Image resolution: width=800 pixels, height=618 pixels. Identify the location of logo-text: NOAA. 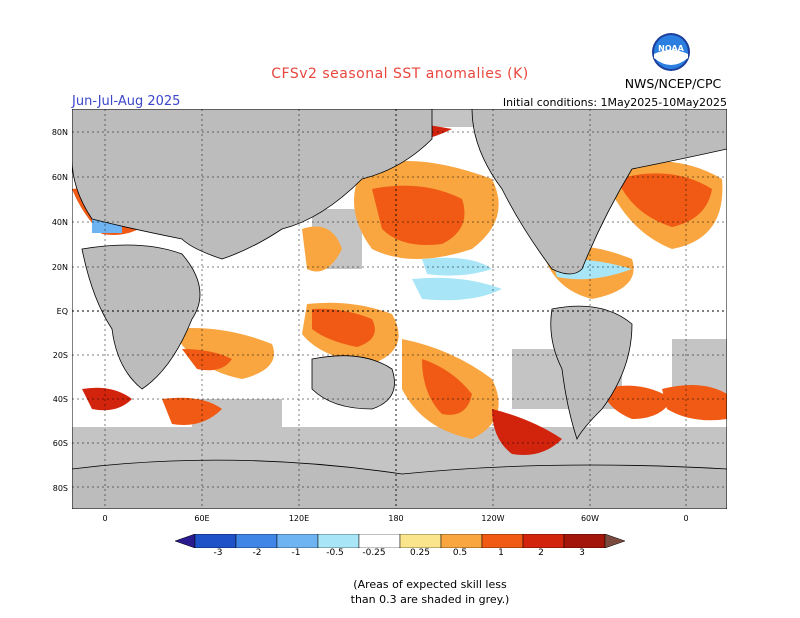
(671, 48).